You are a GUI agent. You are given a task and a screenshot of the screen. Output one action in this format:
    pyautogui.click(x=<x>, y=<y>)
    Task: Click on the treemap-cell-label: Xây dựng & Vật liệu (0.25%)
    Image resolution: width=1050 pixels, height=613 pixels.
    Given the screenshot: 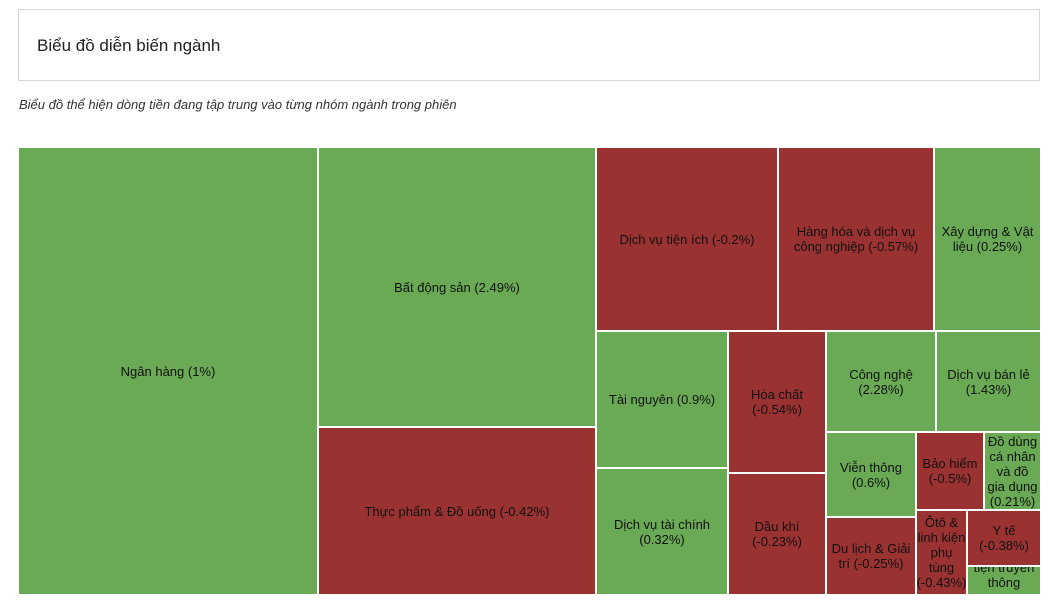 What is the action you would take?
    pyautogui.click(x=987, y=239)
    